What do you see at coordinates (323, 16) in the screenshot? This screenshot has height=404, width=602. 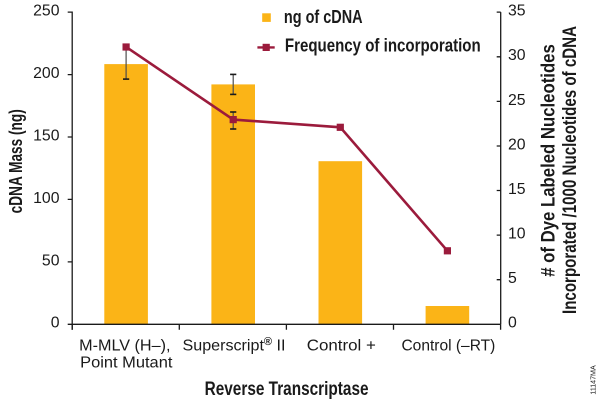 I see `svg-text: ng of cDNA` at bounding box center [323, 16].